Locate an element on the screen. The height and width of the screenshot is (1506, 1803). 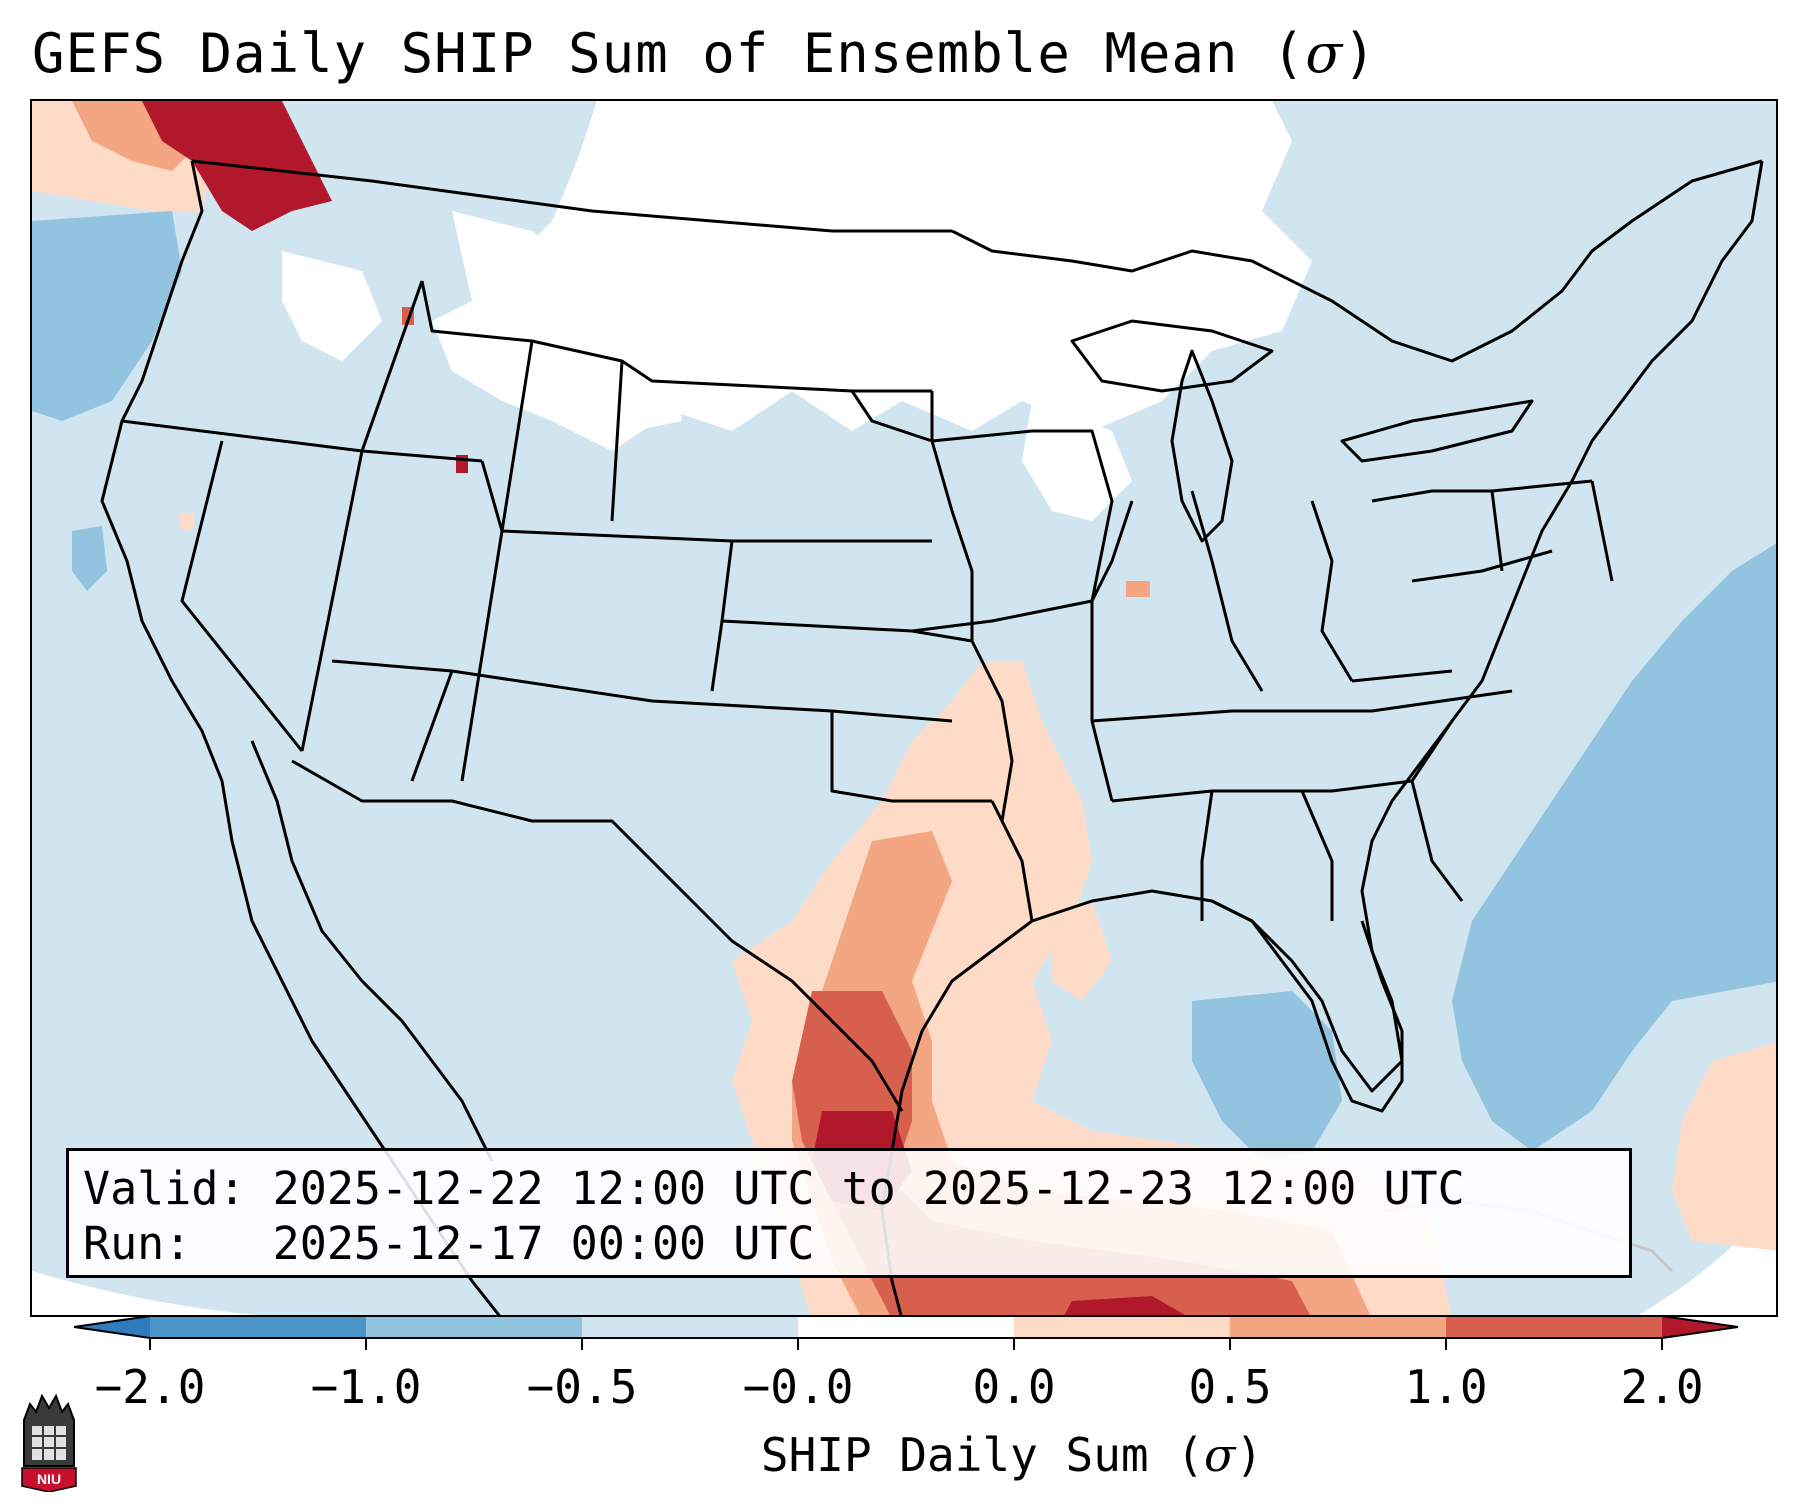
colorbar-ticks is located at coordinates (906, 1344).